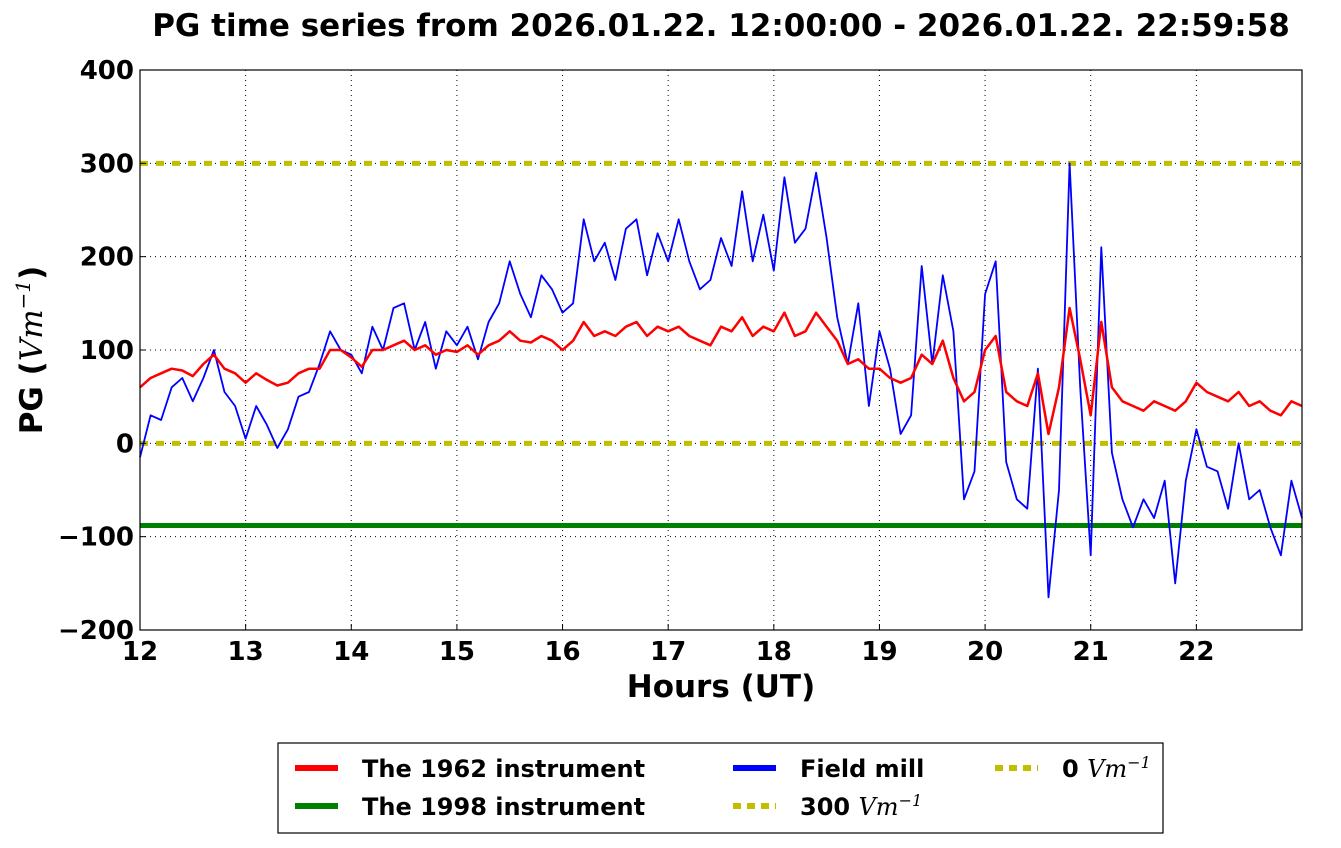 This screenshot has width=1341, height=848. What do you see at coordinates (32, 273) in the screenshot?
I see `y-axis-label-close: )` at bounding box center [32, 273].